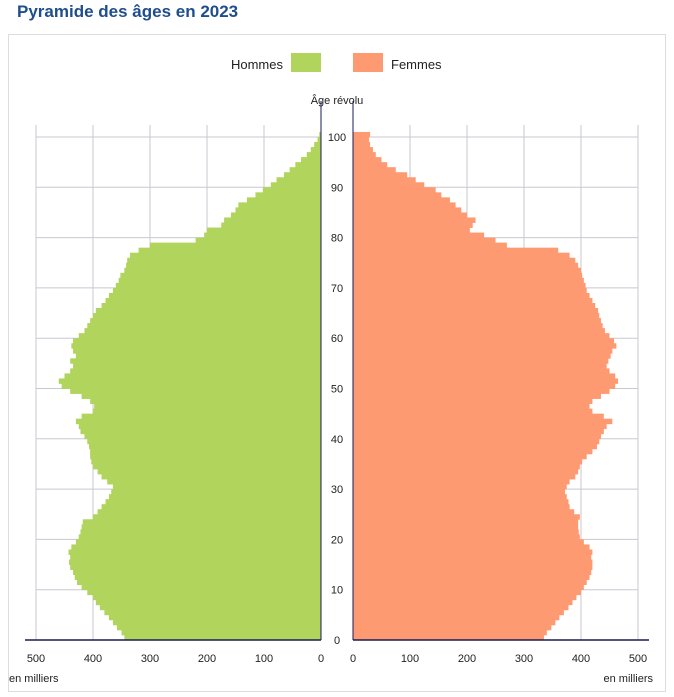  Describe the element at coordinates (337, 591) in the screenshot. I see `y-tick-label: 10` at that location.